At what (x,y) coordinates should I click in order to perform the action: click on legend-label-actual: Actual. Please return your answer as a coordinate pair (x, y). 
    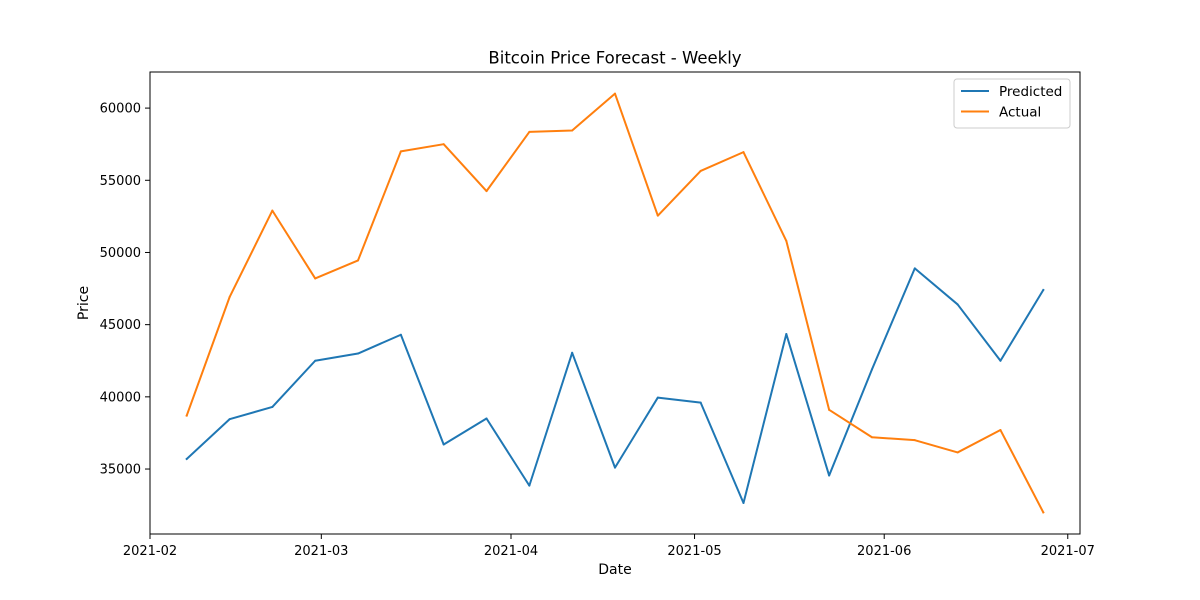
    Looking at the image, I should click on (1020, 113).